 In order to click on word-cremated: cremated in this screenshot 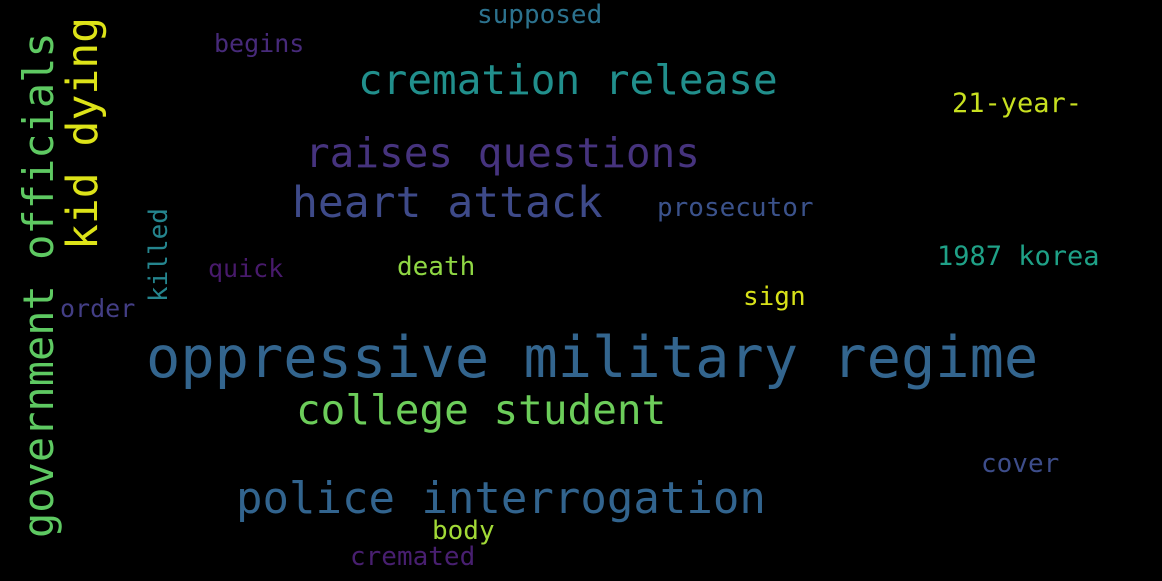, I will do `click(413, 557)`.